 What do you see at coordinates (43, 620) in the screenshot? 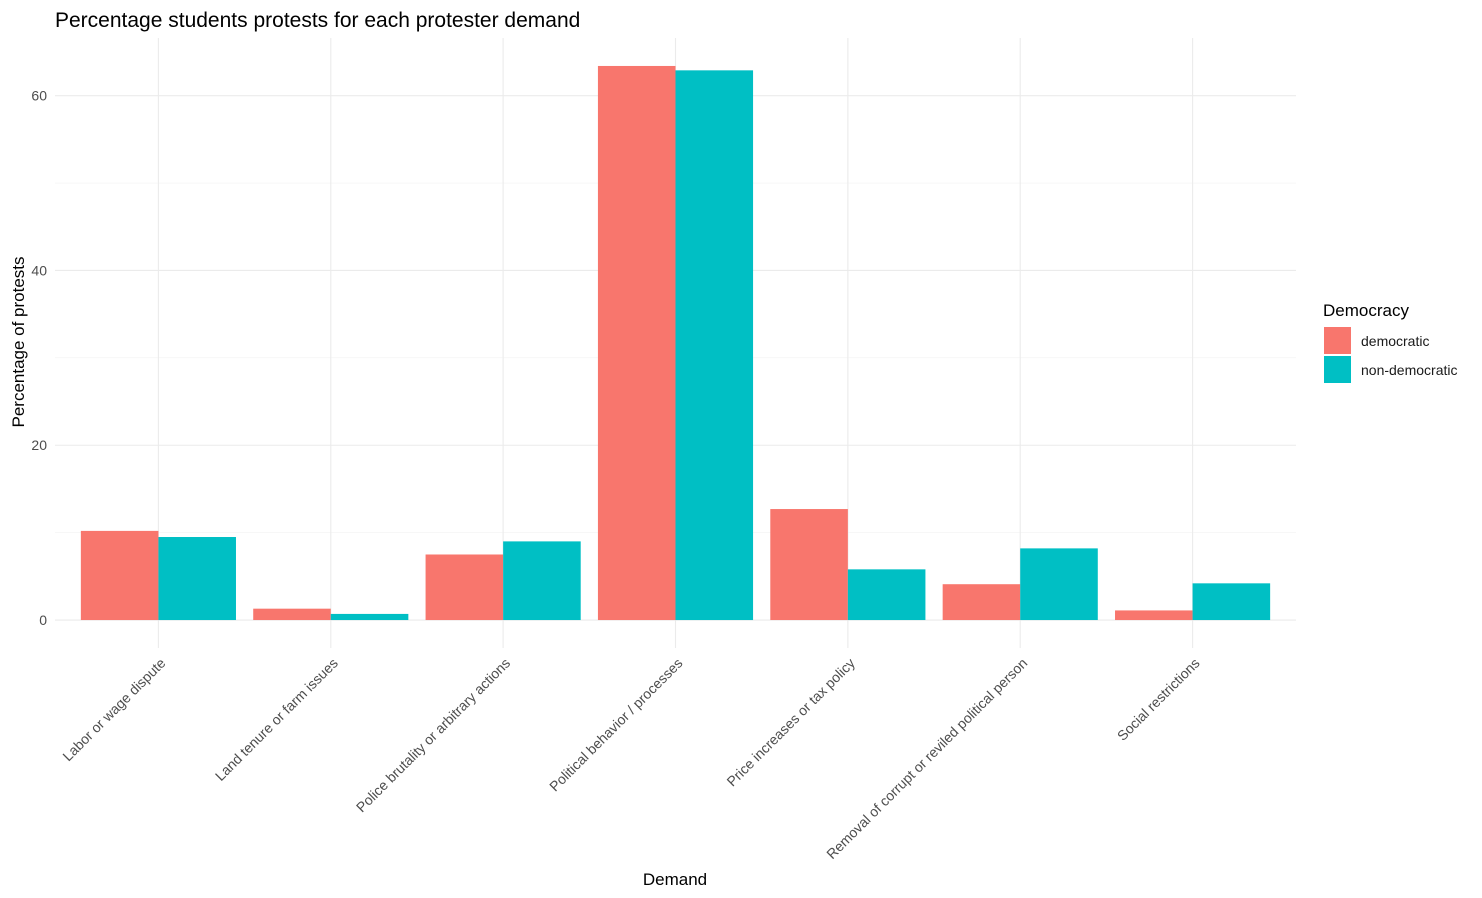
I see `y-tick-label: 0` at bounding box center [43, 620].